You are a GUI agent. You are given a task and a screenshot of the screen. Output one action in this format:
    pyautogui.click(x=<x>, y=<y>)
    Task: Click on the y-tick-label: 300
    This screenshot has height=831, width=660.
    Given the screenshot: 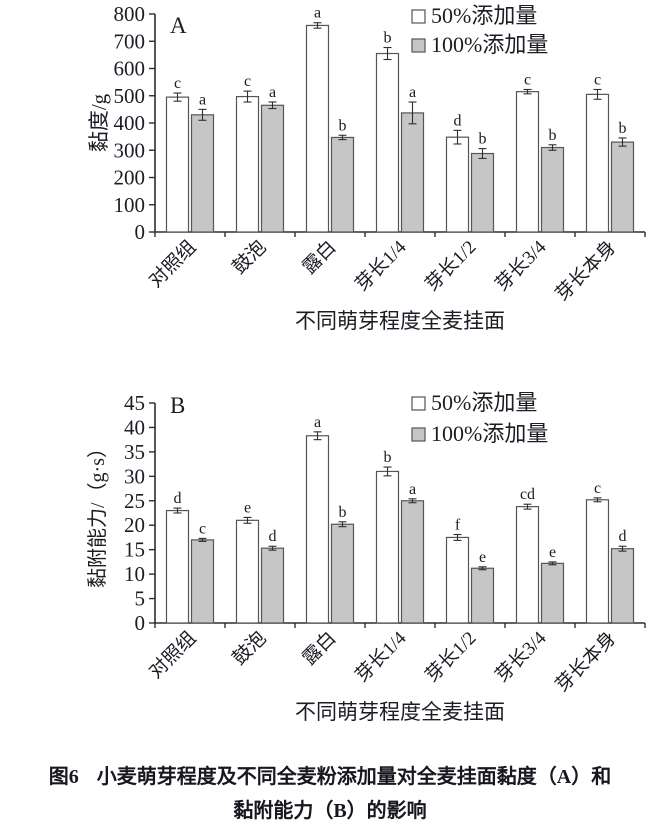 What is the action you would take?
    pyautogui.click(x=130, y=150)
    